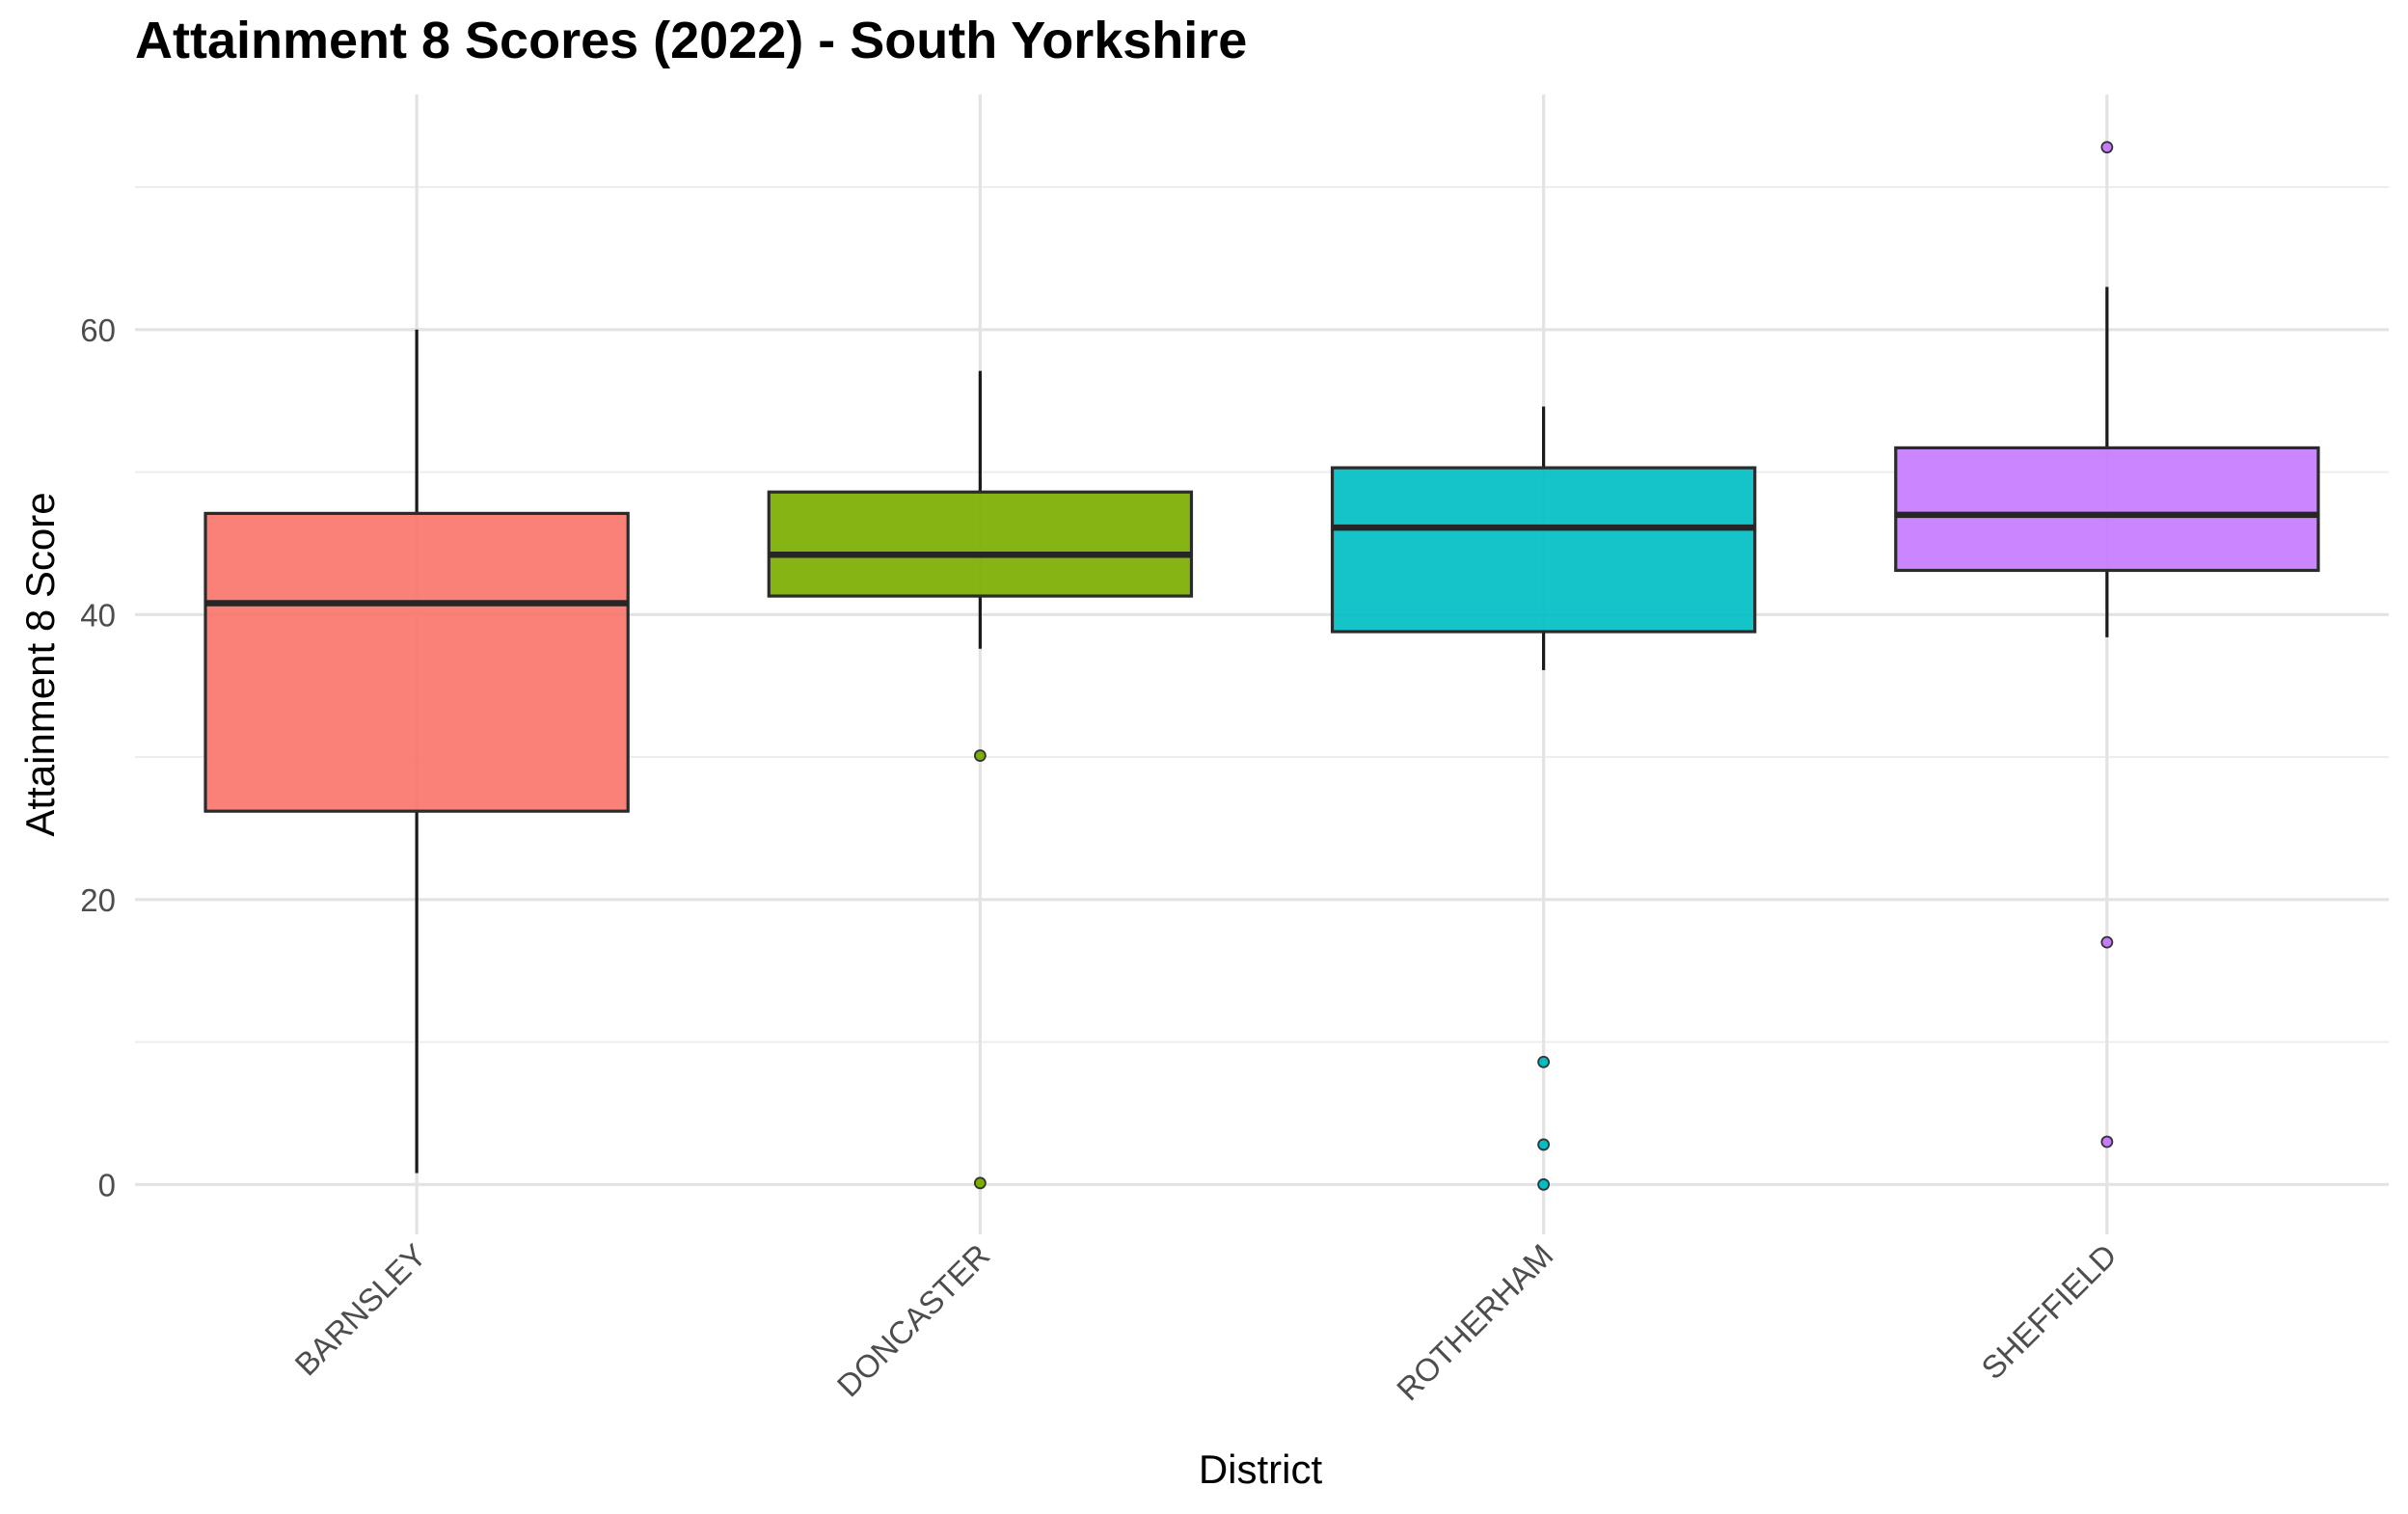 The image size is (2408, 1514). What do you see at coordinates (1205, 1322) in the screenshot?
I see `x-axis-ticks: BARNSLEY DONCASTER ROTHERHAM SHEFFIELD` at bounding box center [1205, 1322].